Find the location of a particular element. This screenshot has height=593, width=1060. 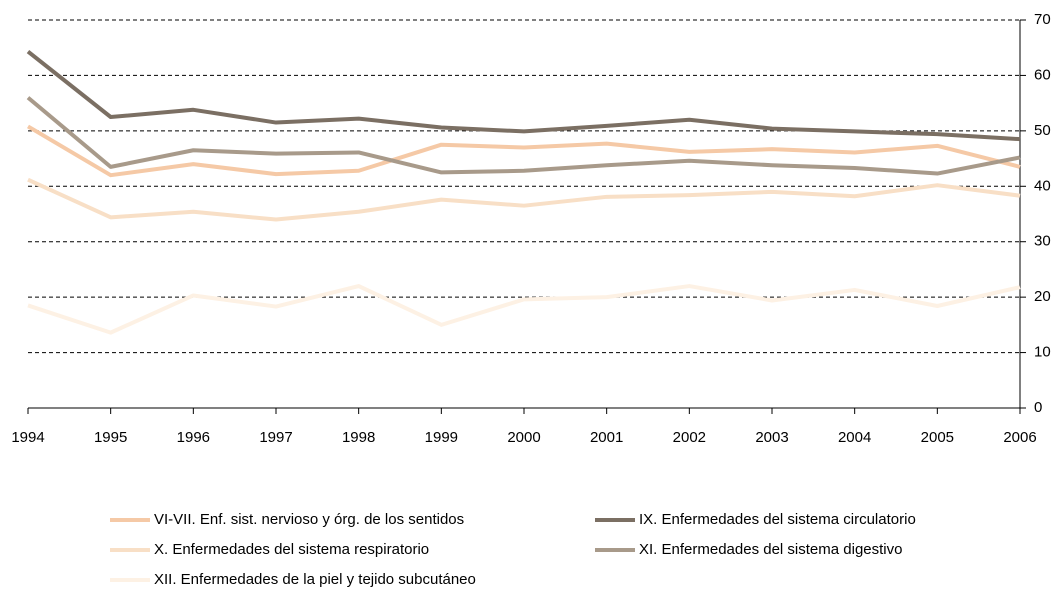

x-tick-label: 2001 is located at coordinates (606, 437).